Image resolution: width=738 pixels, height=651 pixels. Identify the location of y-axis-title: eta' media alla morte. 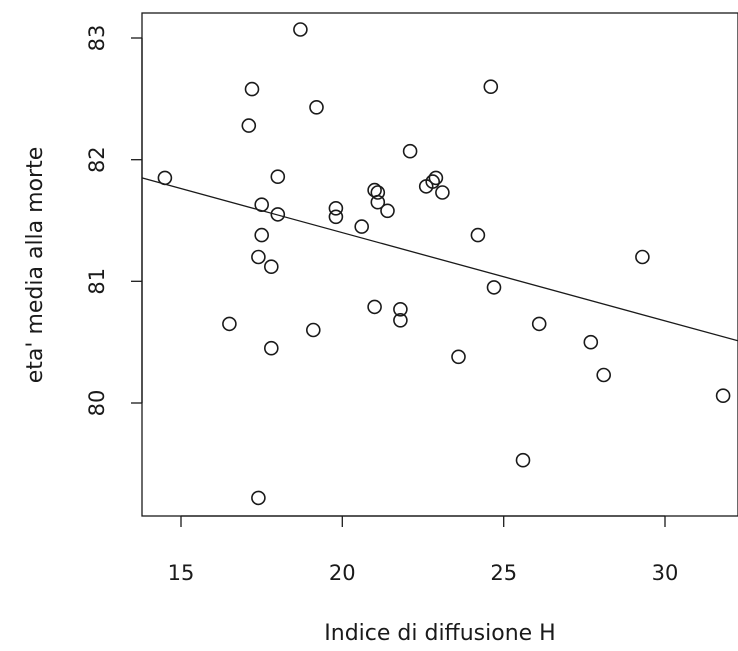
(35, 265).